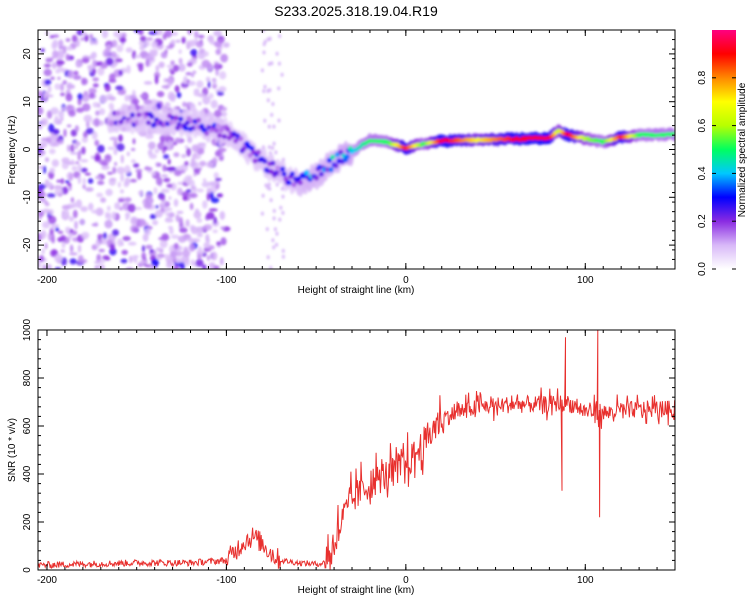 The image size is (750, 600). I want to click on y-tick-label: 400, so click(27, 473).